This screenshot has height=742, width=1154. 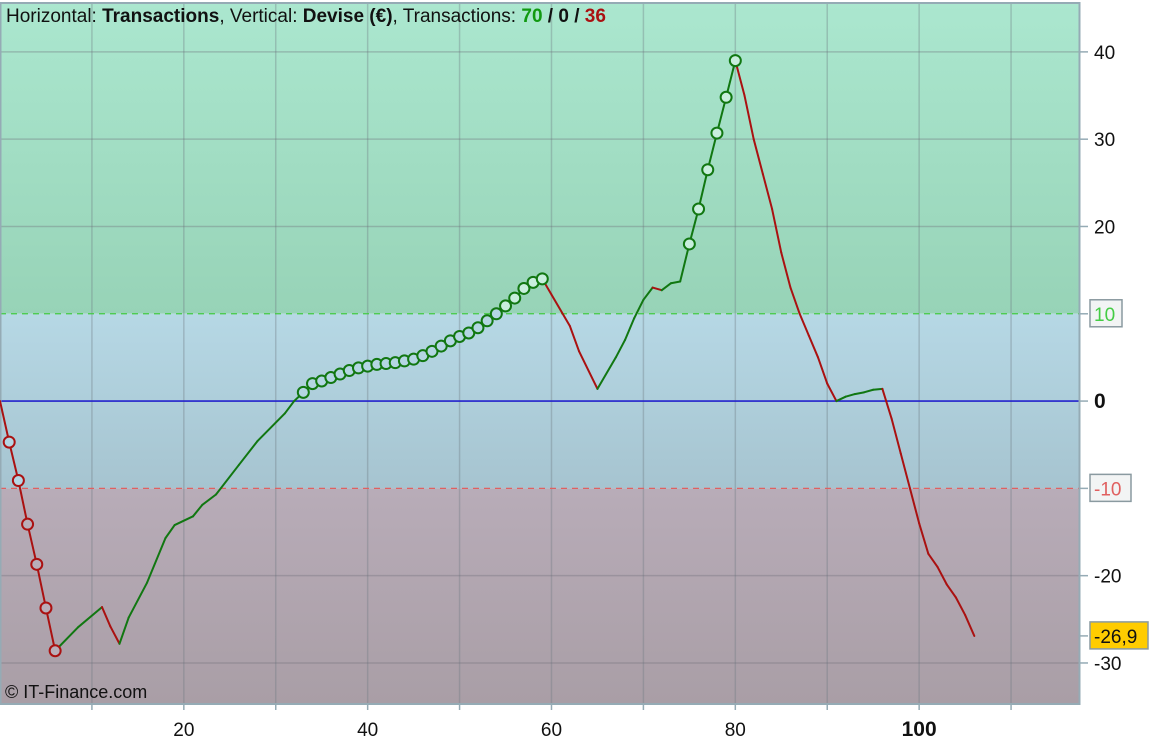 What do you see at coordinates (563, 16) in the screenshot?
I see `count-zero: 0` at bounding box center [563, 16].